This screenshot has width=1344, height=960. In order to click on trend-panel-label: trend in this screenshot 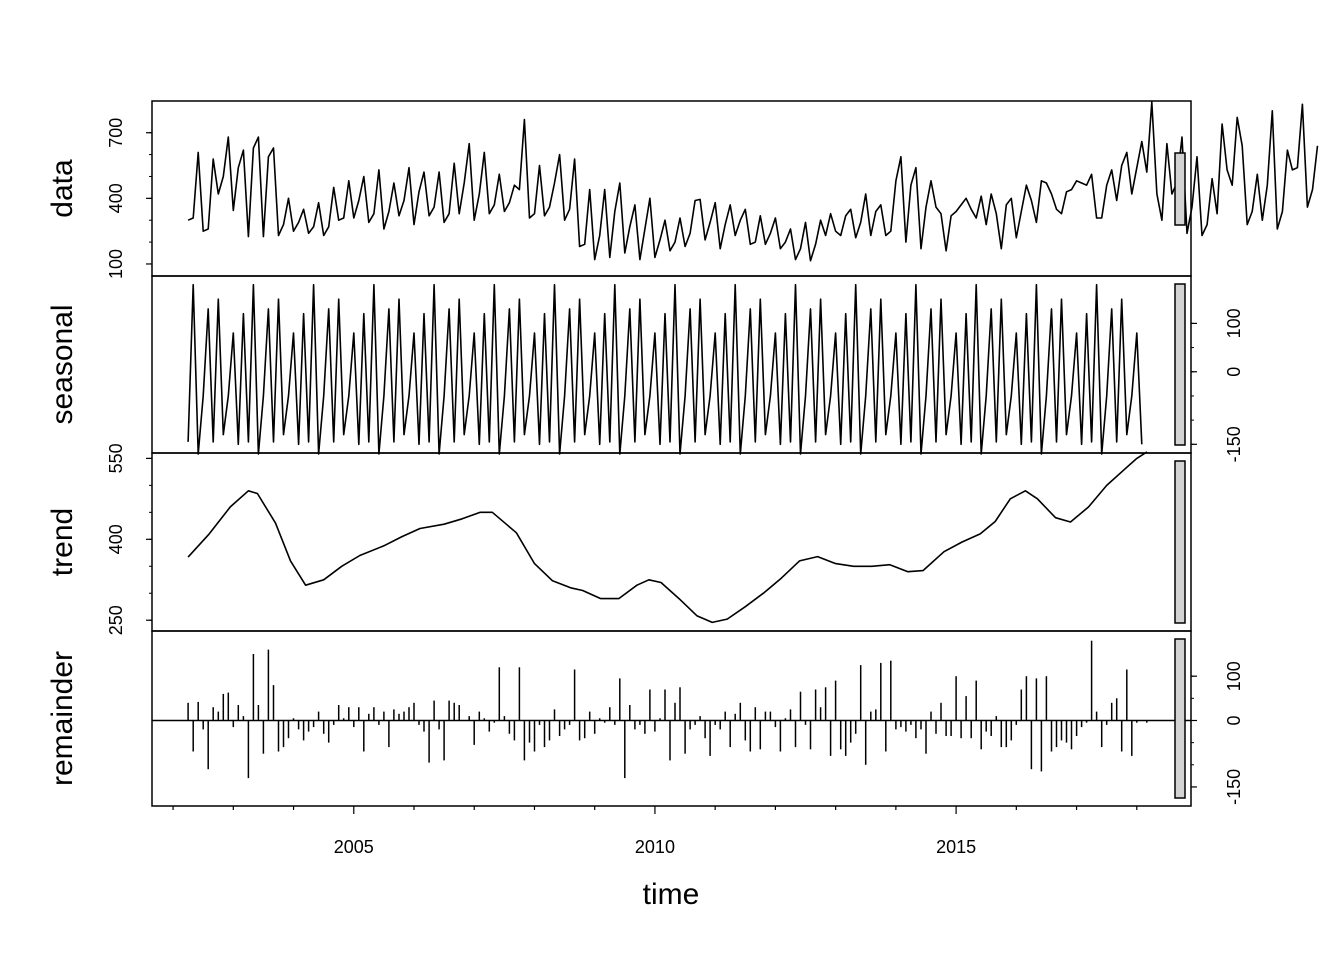, I will do `click(62, 542)`.